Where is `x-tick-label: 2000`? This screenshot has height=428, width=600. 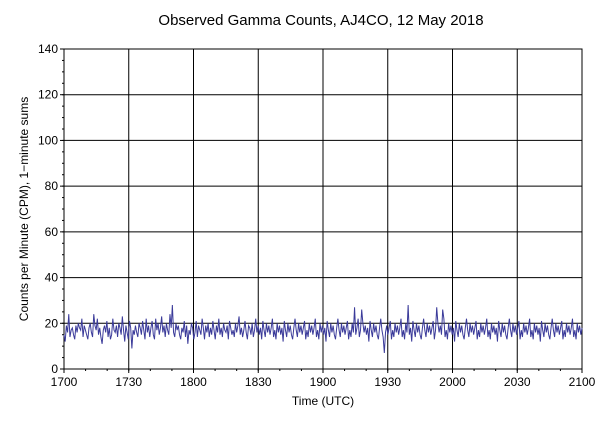 x-tick-label: 2000 is located at coordinates (452, 382).